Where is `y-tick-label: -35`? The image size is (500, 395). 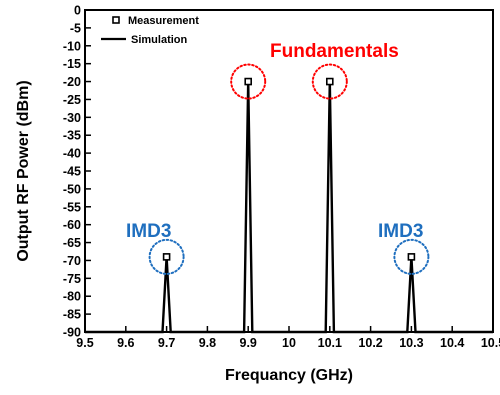 y-tick-label: -35 is located at coordinates (72, 136).